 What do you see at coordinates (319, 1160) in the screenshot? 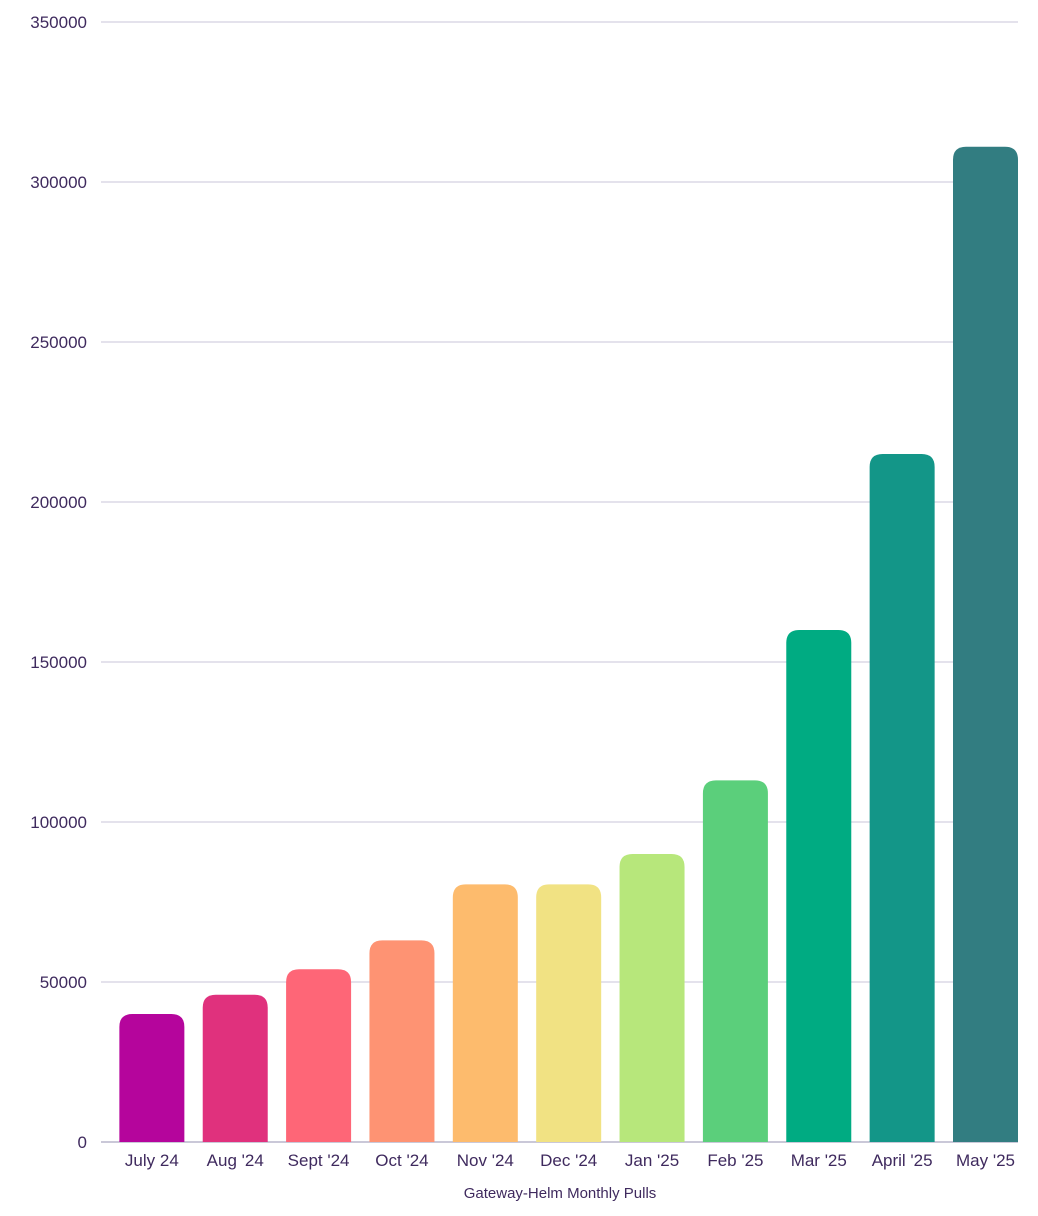
I see `x-tick-label: Sept '24` at bounding box center [319, 1160].